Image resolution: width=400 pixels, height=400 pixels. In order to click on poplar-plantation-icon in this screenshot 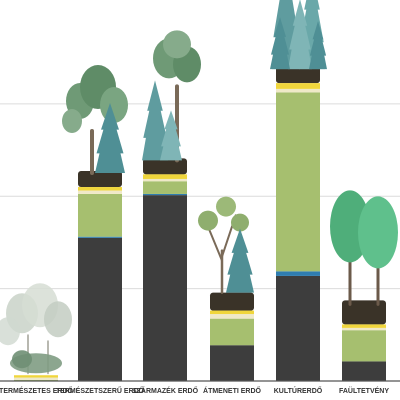, I will do `click(364, 257)`.